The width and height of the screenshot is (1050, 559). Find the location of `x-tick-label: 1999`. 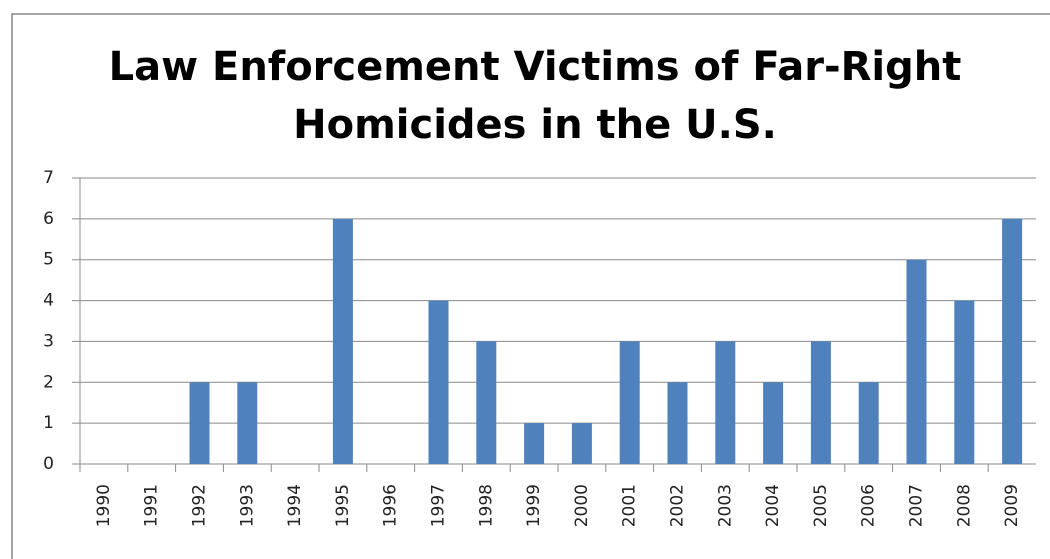

x-tick-label: 1999 is located at coordinates (534, 505).